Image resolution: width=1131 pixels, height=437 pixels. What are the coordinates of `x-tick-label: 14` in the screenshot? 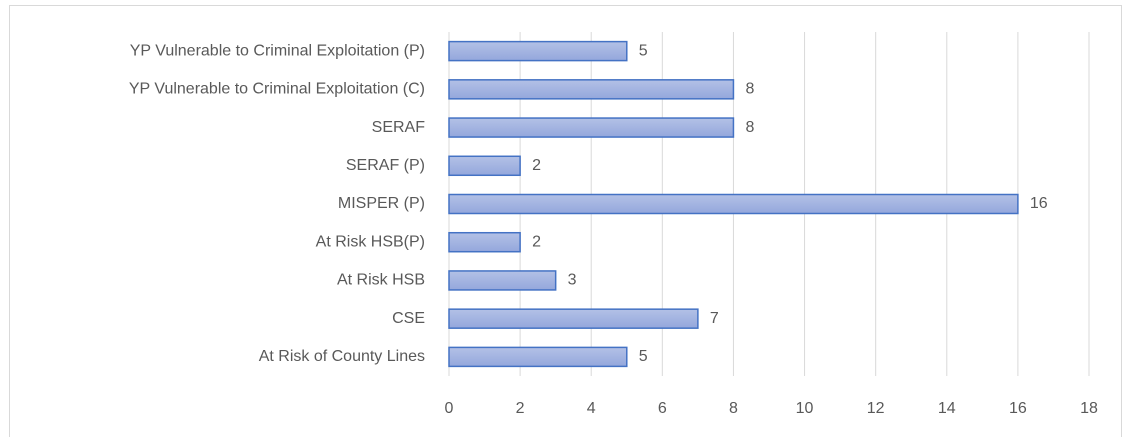 It's located at (947, 408).